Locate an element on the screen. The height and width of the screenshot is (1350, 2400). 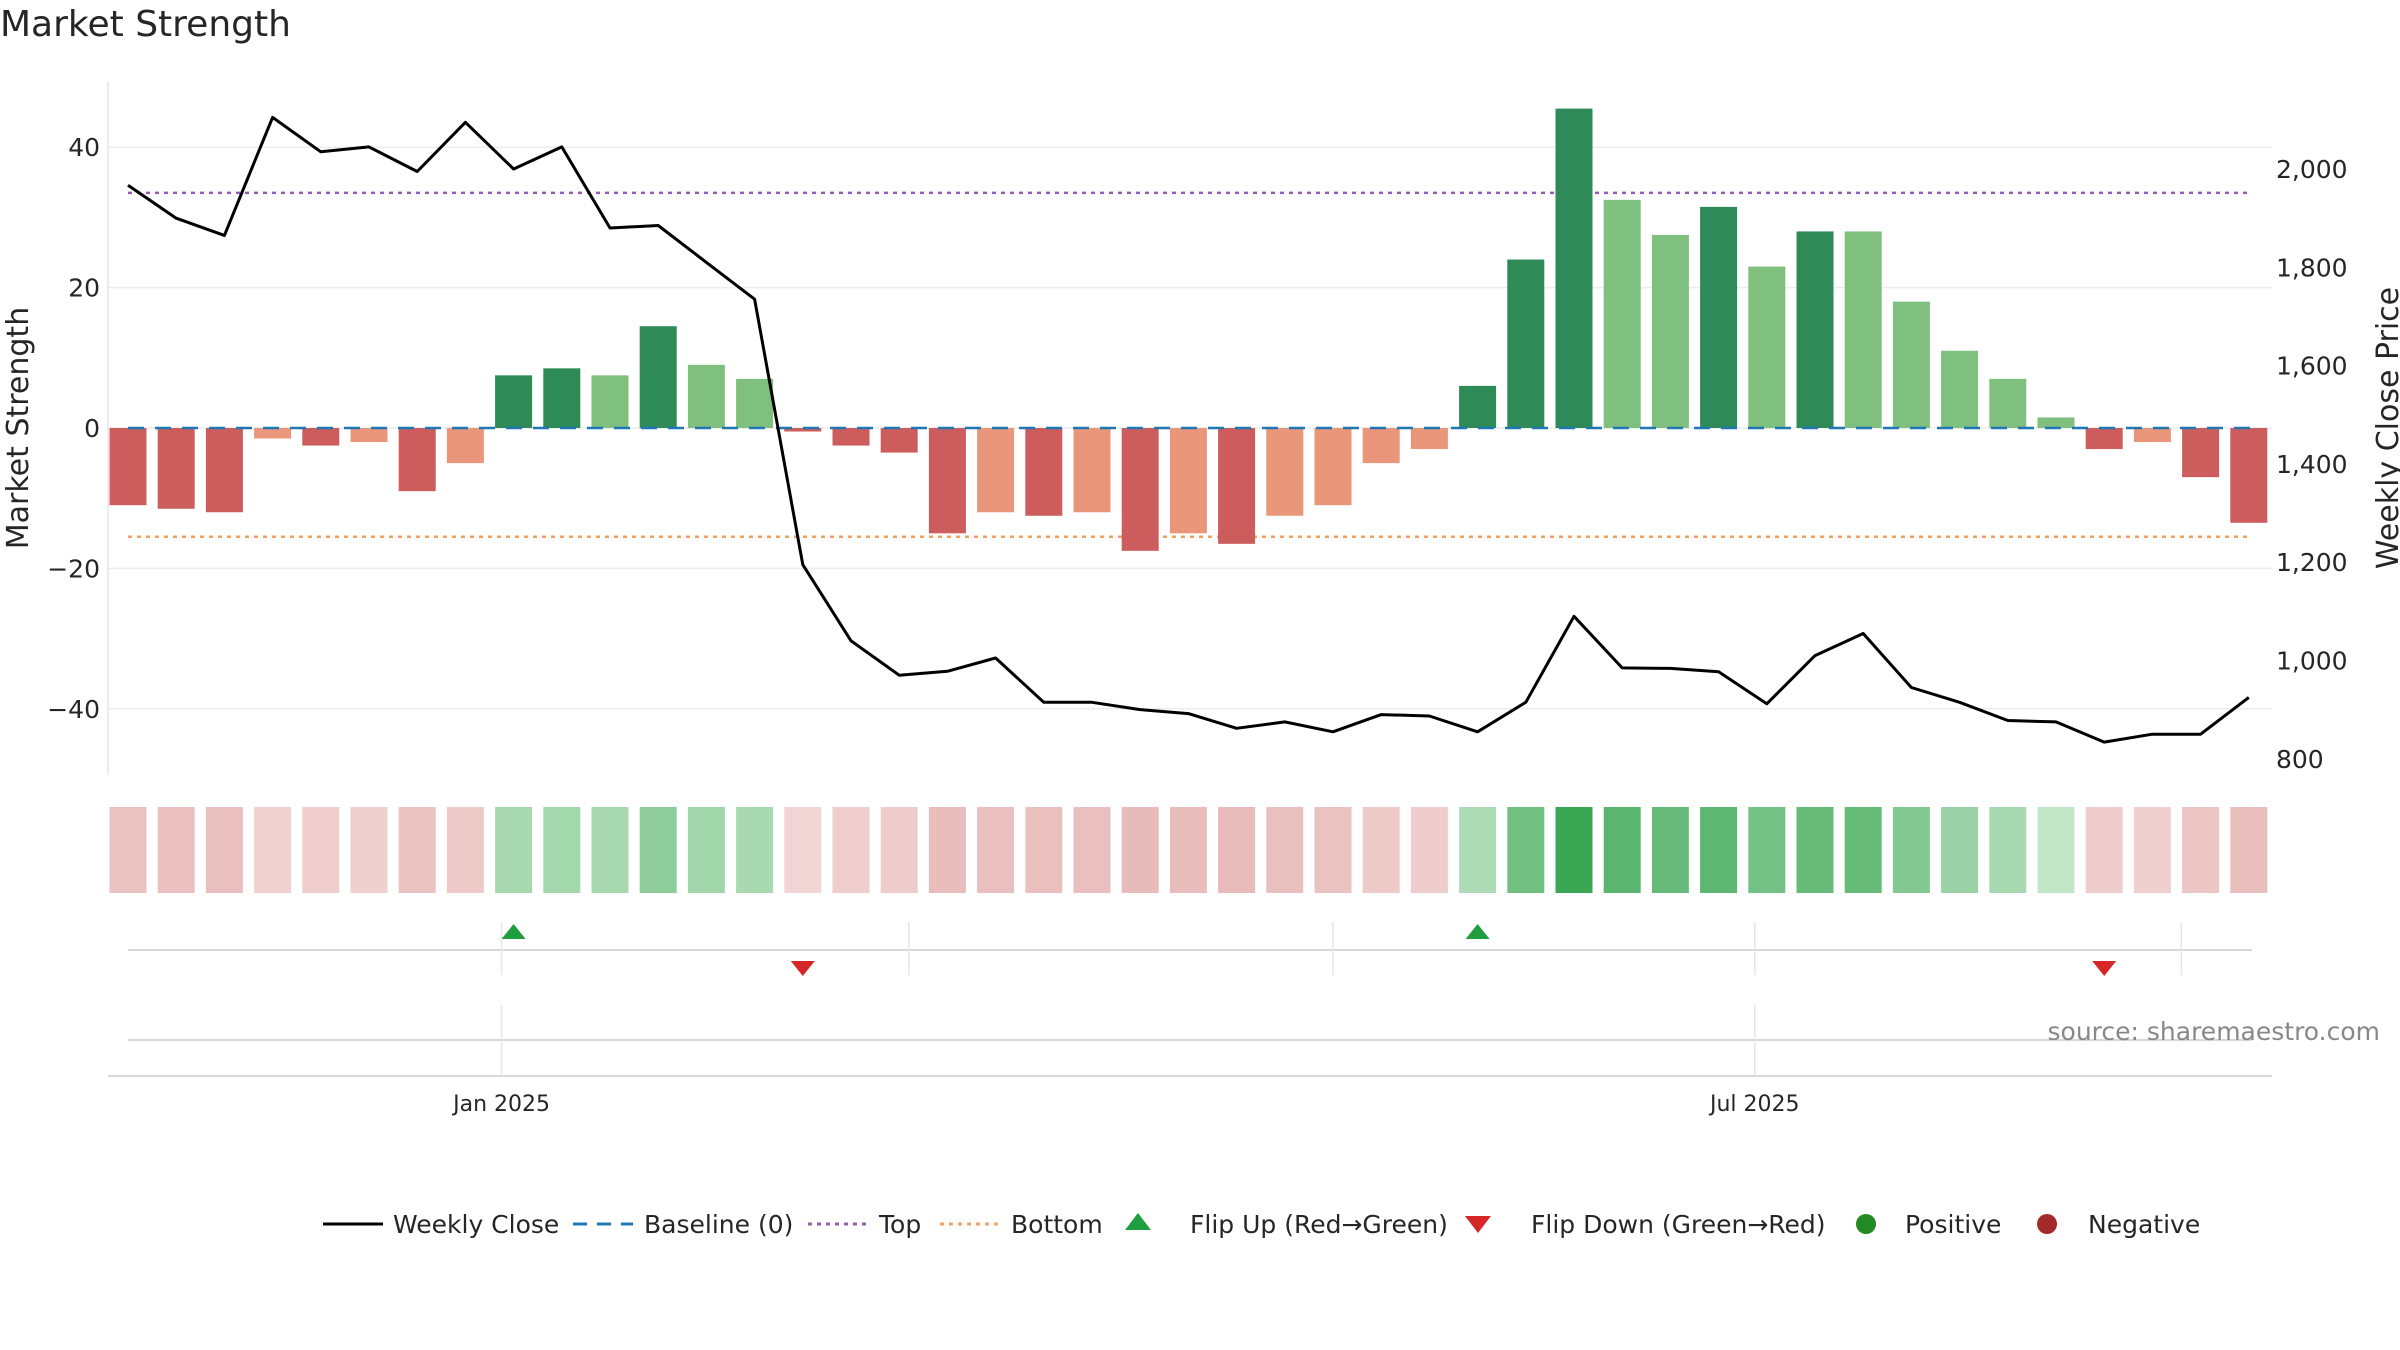
legend-item-top: Top is located at coordinates (864, 1224).